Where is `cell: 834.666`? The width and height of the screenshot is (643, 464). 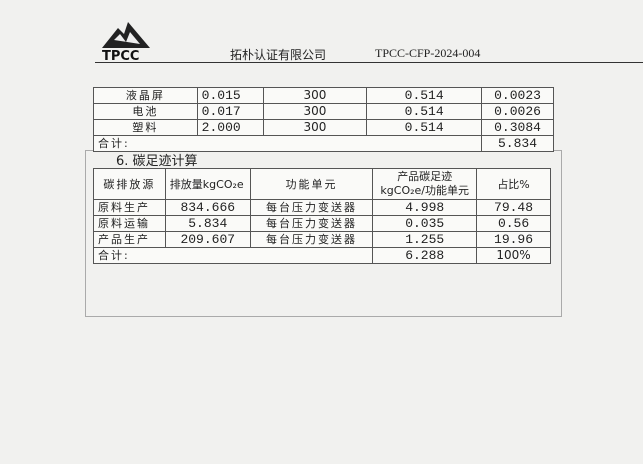
cell: 834.666 is located at coordinates (207, 207).